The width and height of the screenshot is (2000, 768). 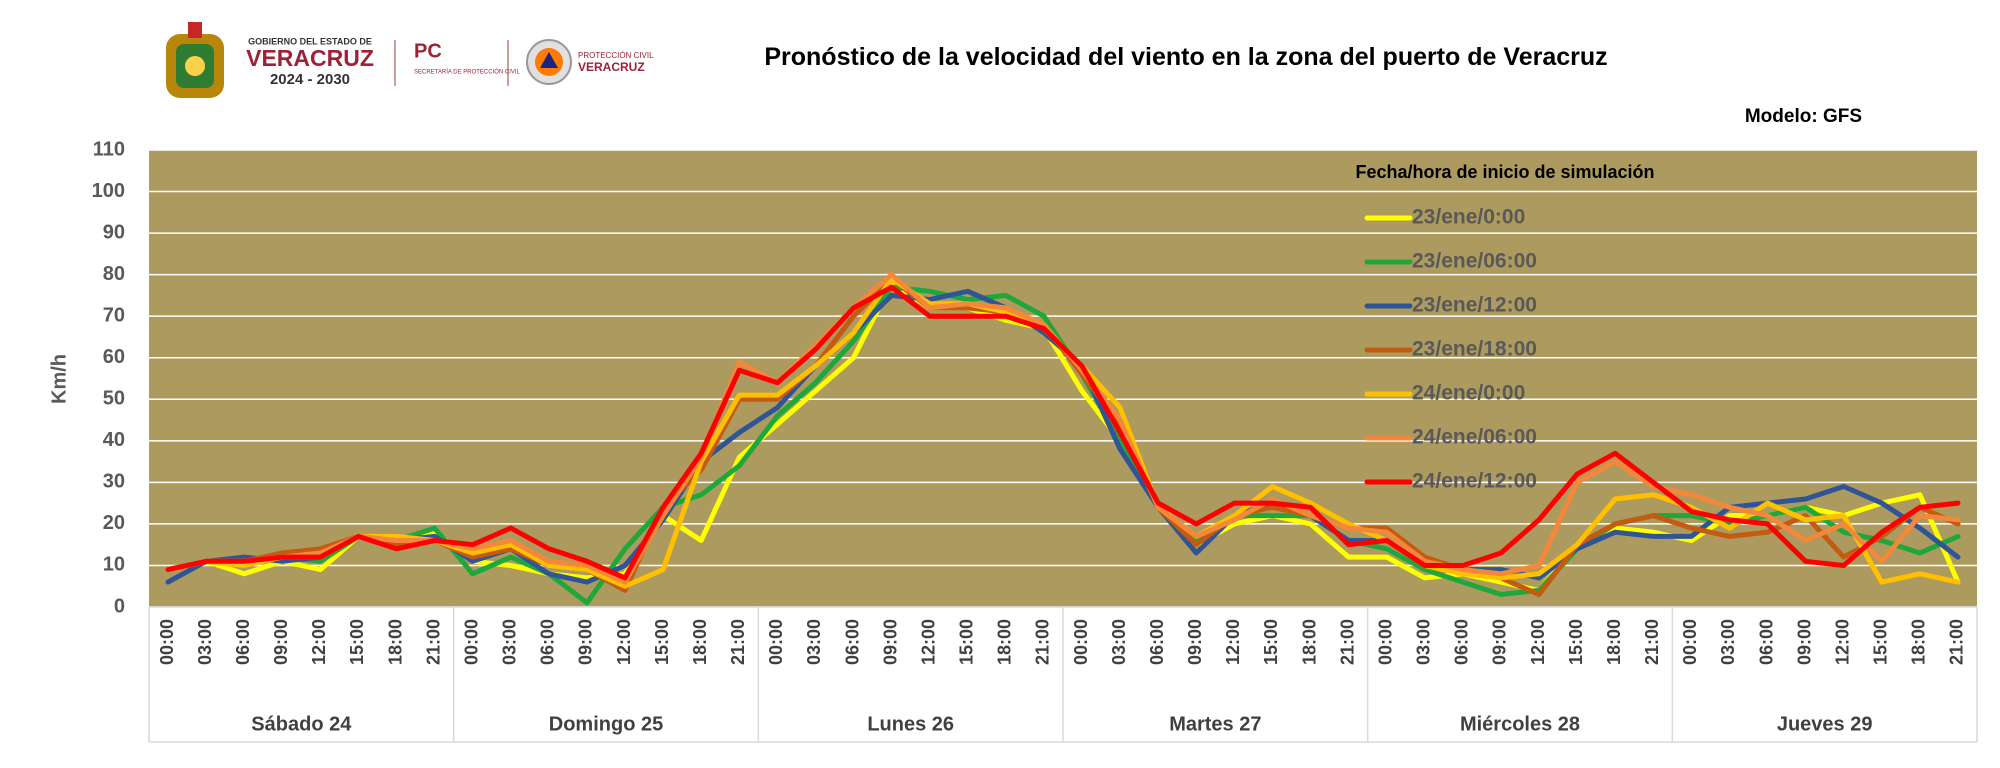 What do you see at coordinates (310, 79) in the screenshot?
I see `gov-period: 2024 - 2030` at bounding box center [310, 79].